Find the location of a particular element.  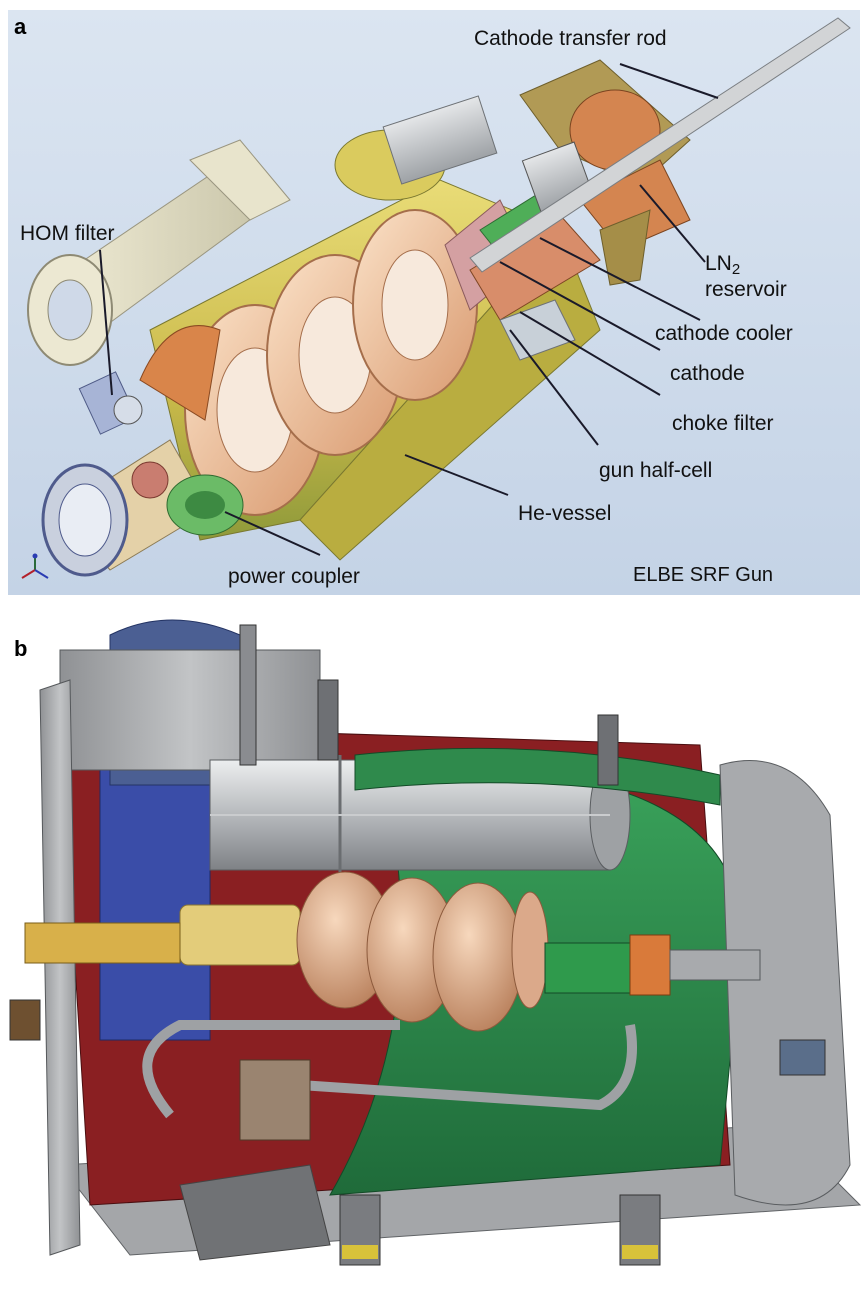

green-port is located at coordinates (205, 505).